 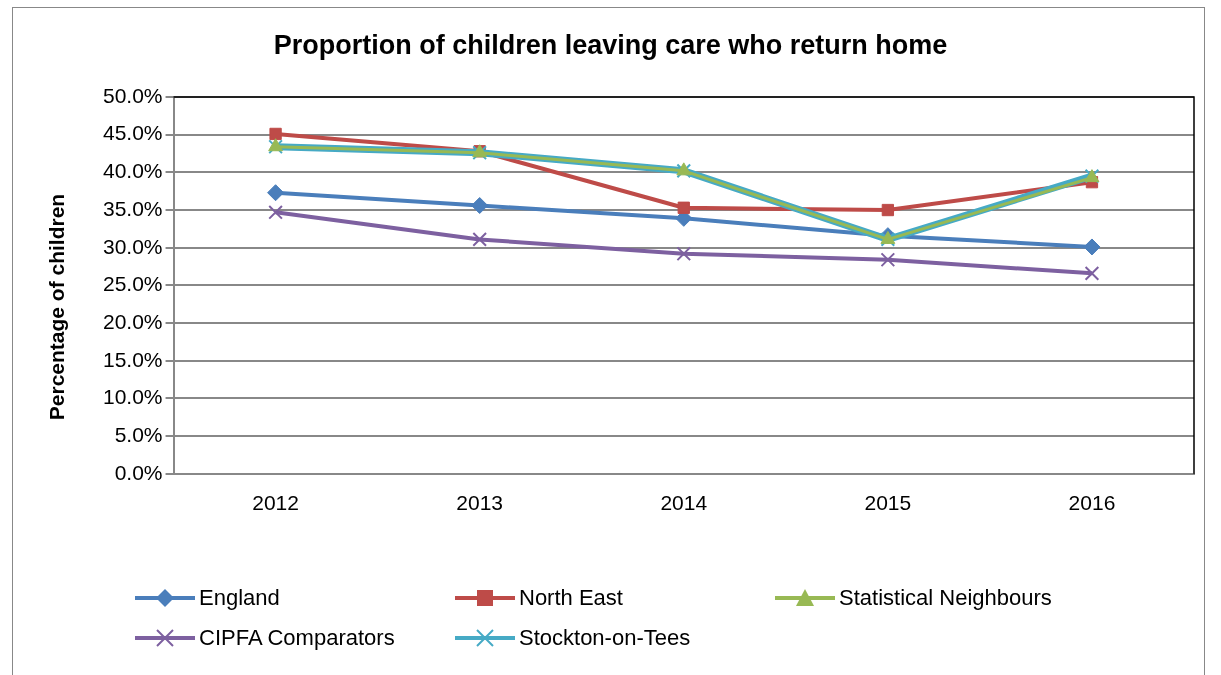 I want to click on legend-label: North East, so click(x=571, y=598).